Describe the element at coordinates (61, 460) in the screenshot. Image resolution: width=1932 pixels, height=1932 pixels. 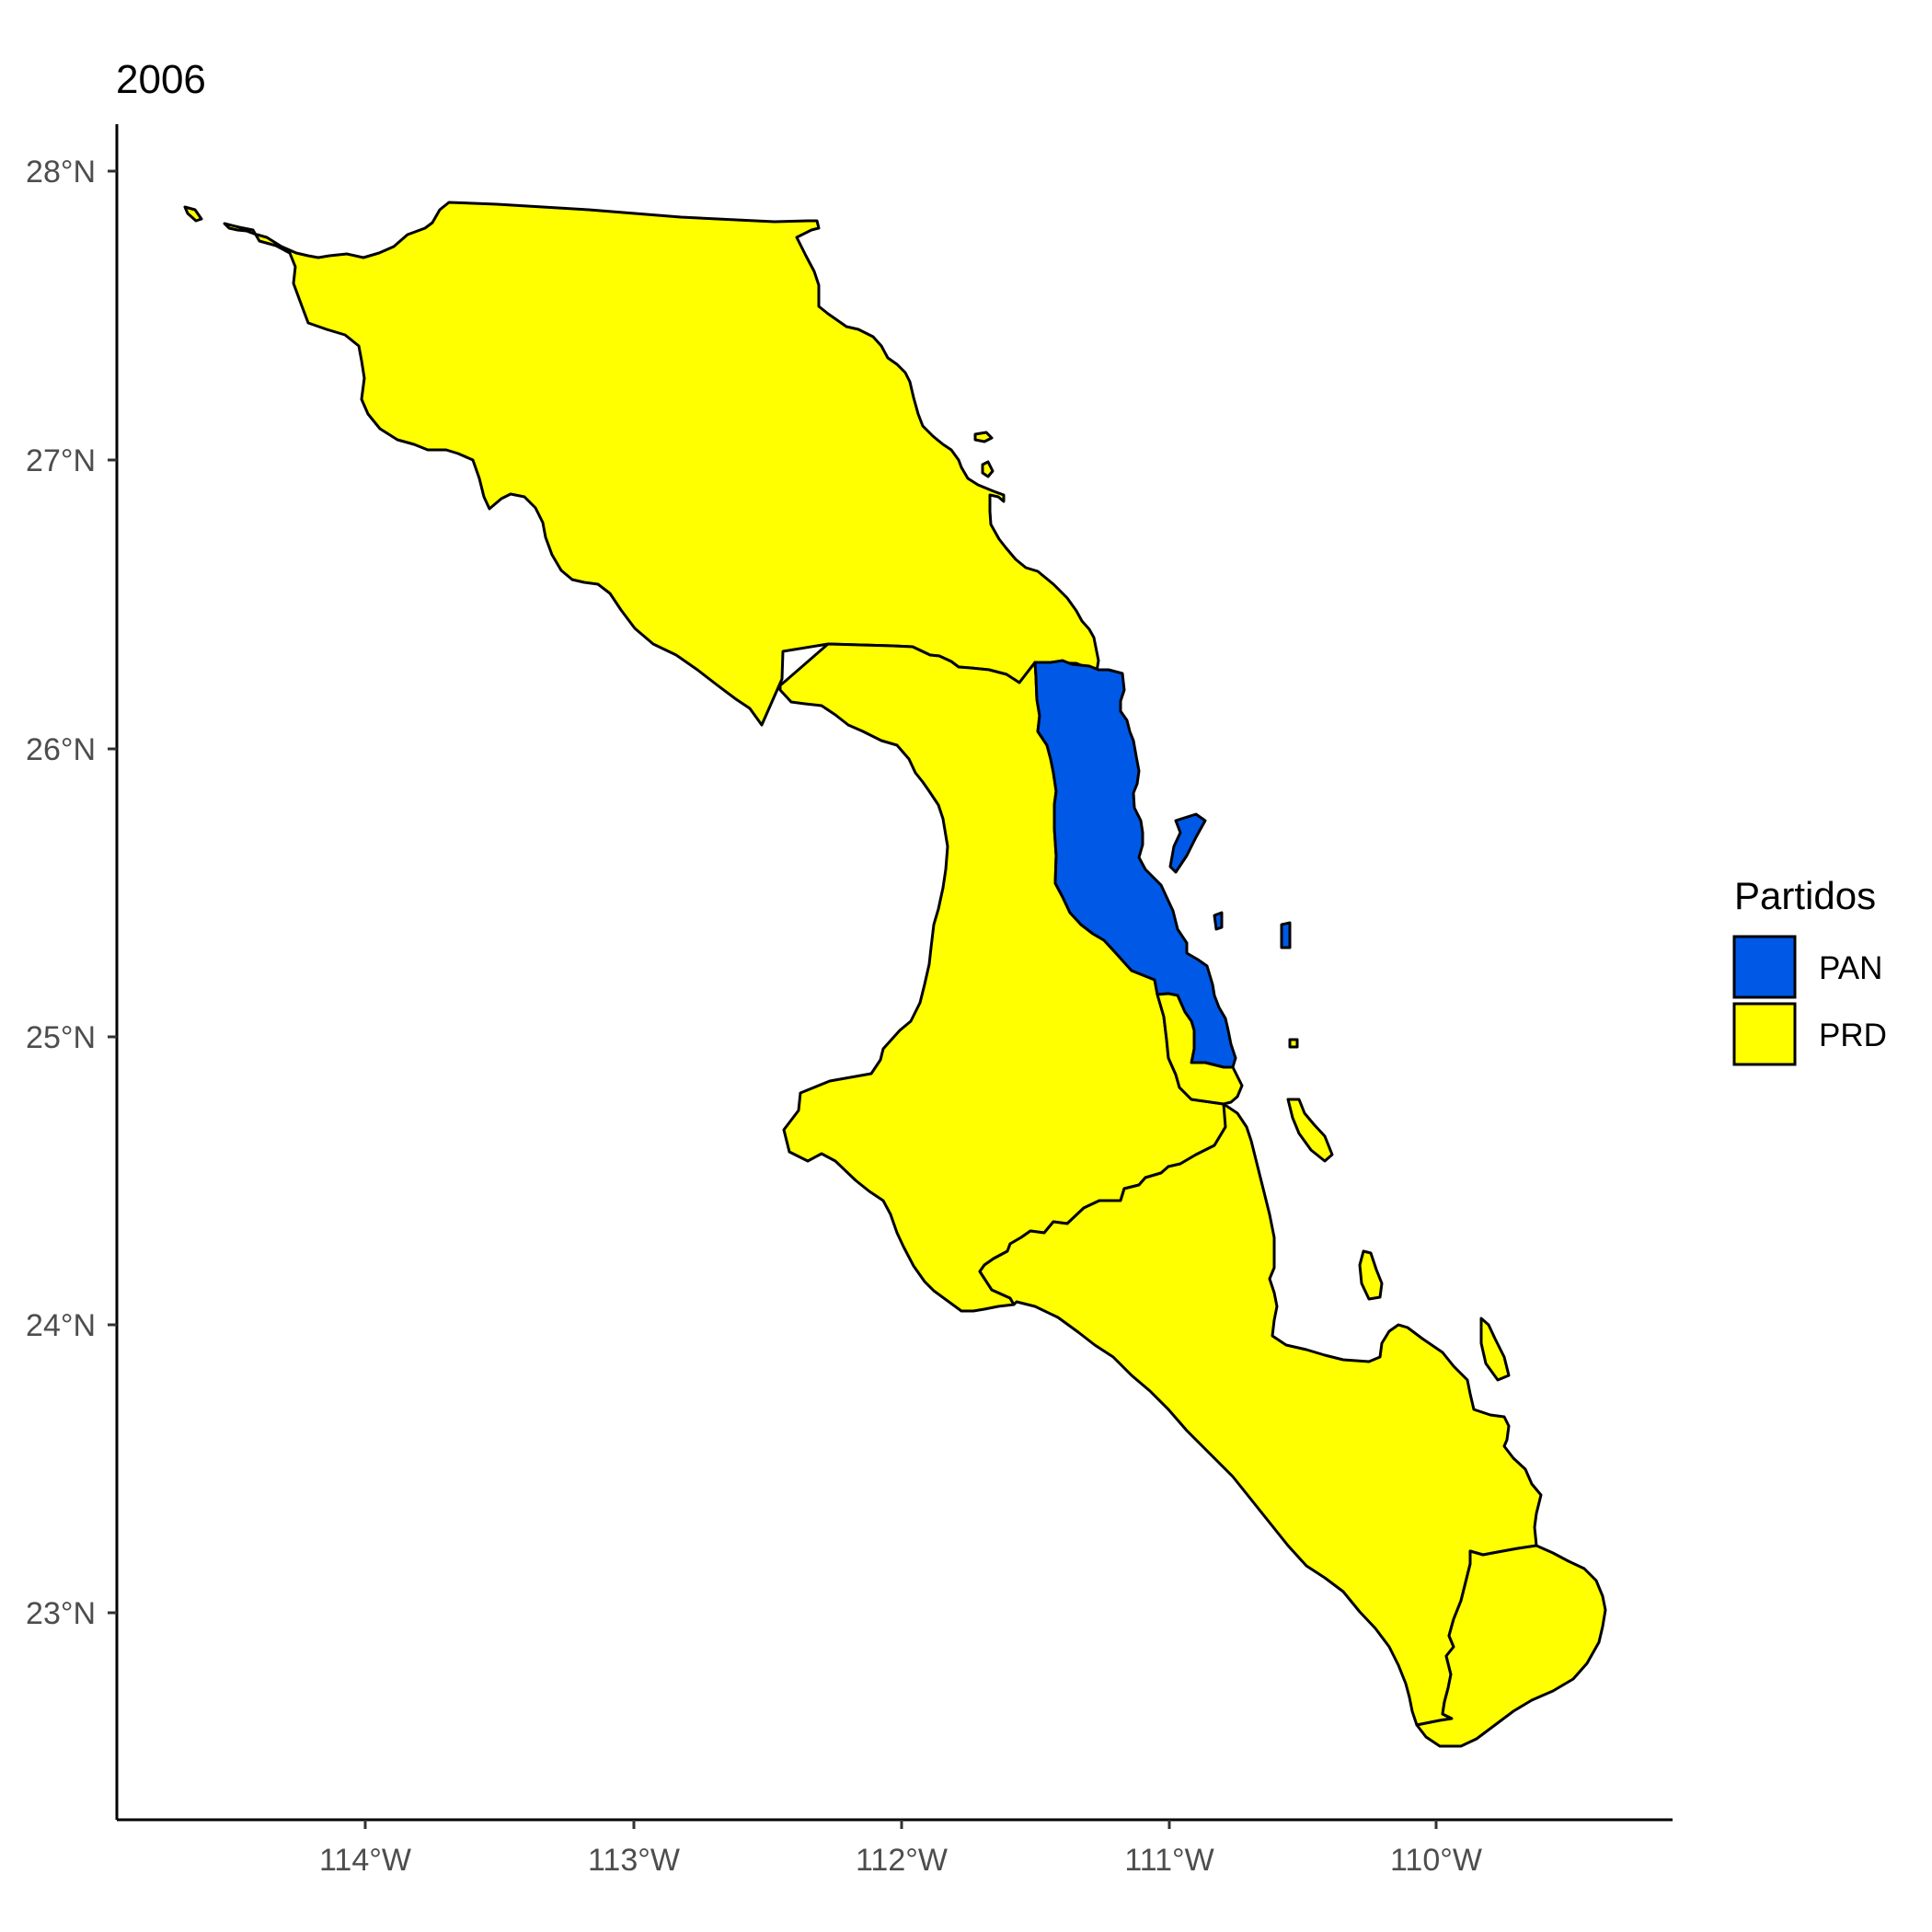
I see `y-tick-label-27: 27°N` at that location.